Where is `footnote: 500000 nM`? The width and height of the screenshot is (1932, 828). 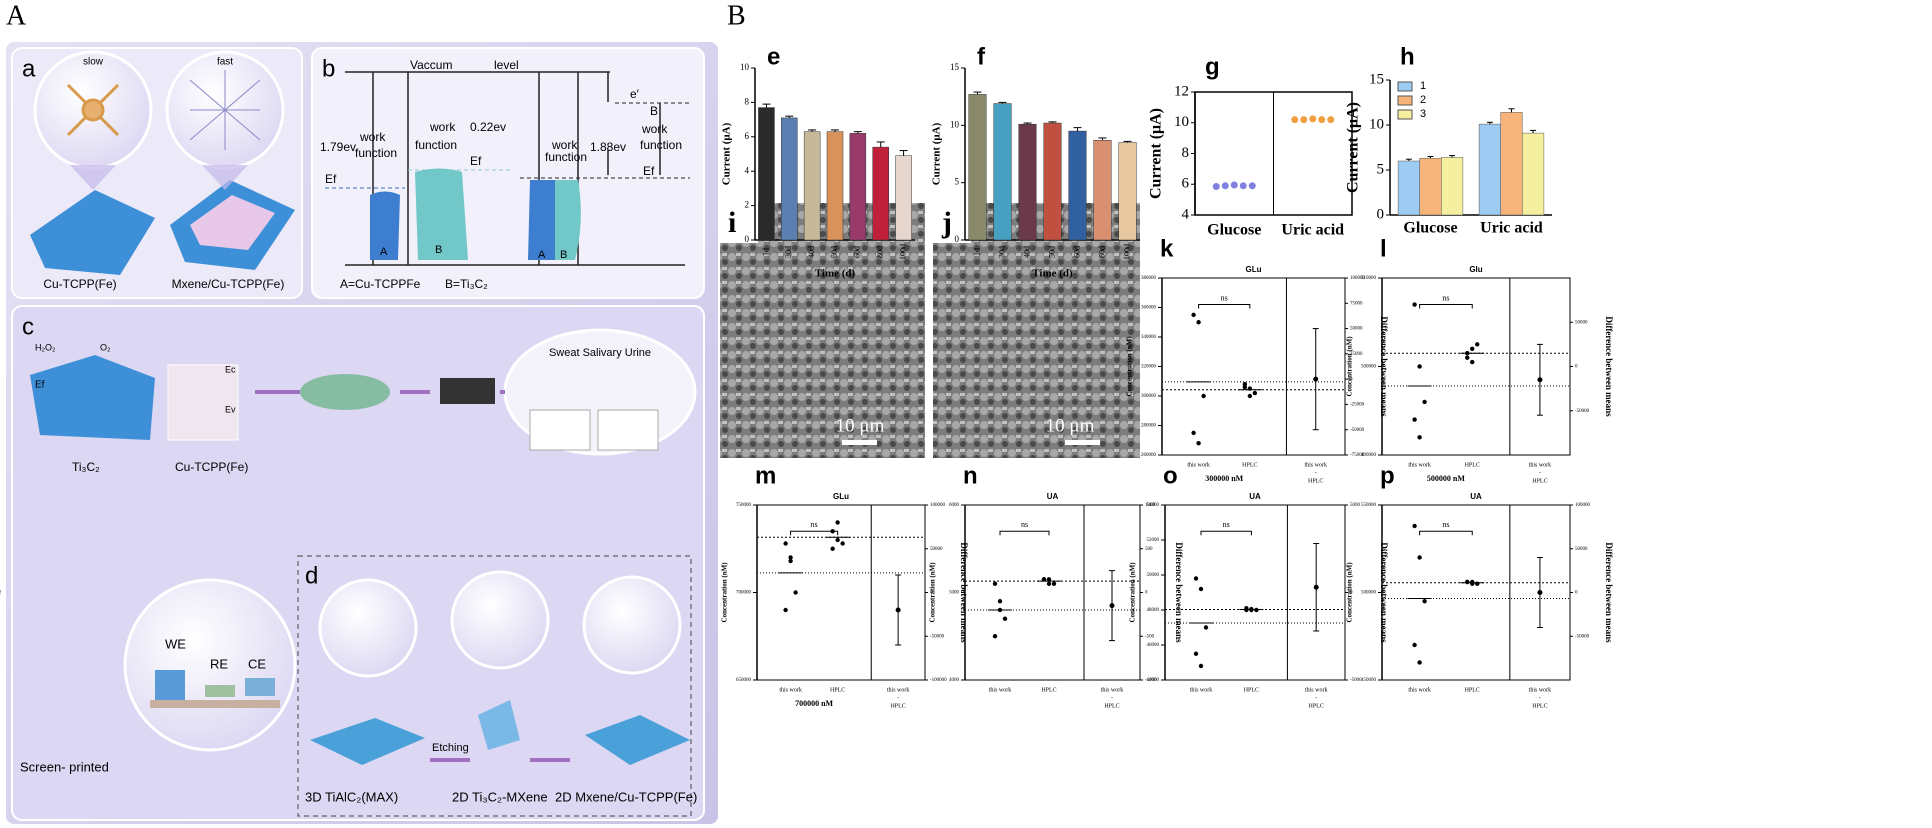 footnote: 500000 nM is located at coordinates (1446, 478).